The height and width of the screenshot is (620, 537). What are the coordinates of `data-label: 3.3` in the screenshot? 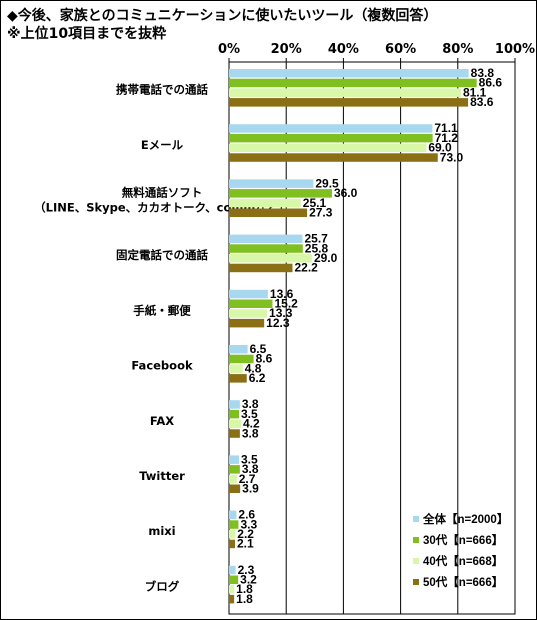 It's located at (248, 524).